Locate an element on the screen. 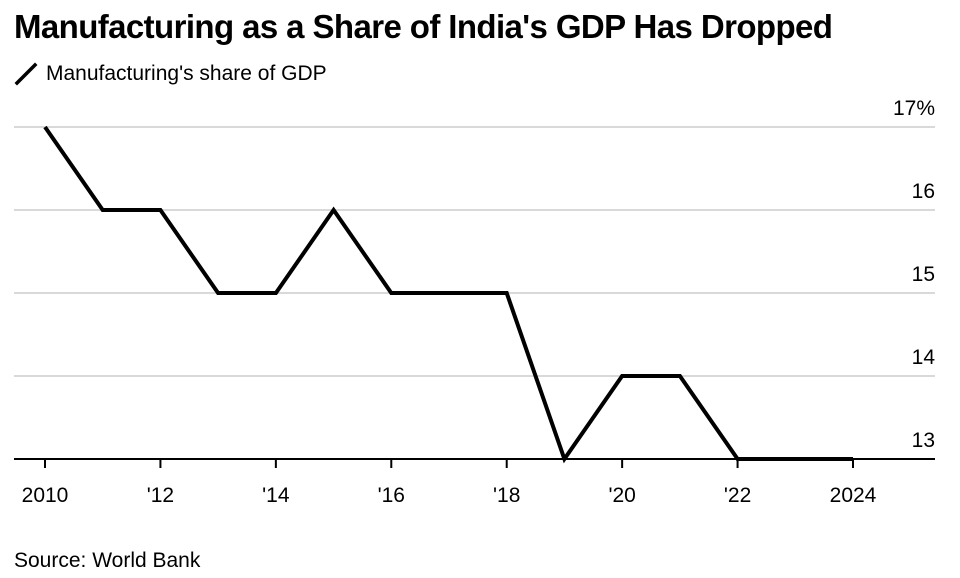 This screenshot has width=960, height=578. x-tick-label: '20 is located at coordinates (621, 495).